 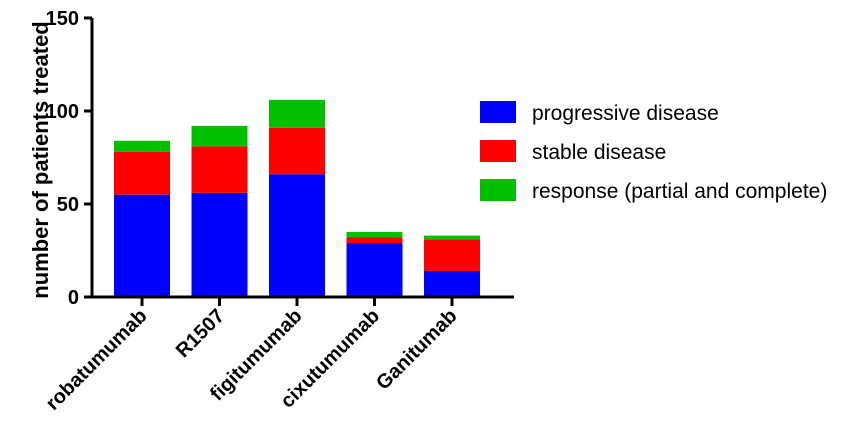 I want to click on y-tick-label-150: 150, so click(x=62, y=19).